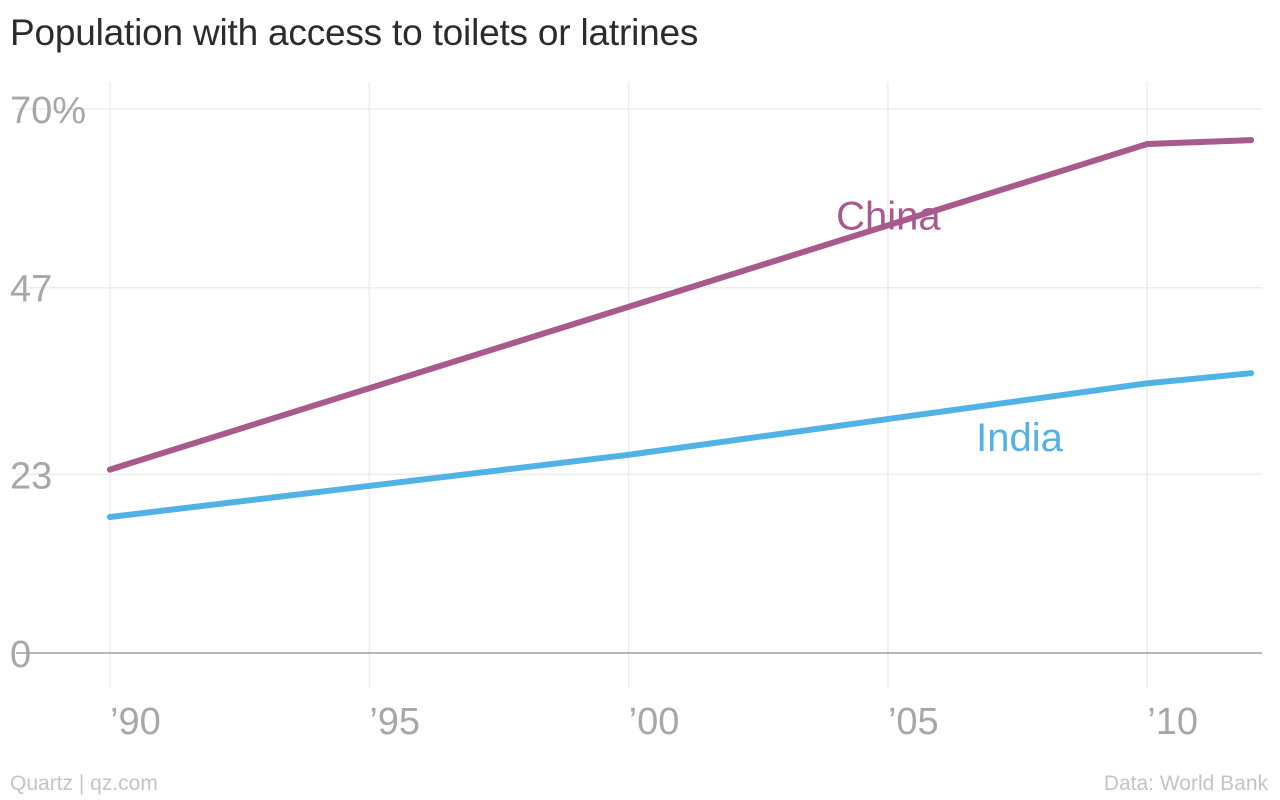 The width and height of the screenshot is (1280, 800). I want to click on y-tick-label-47: 47, so click(31, 290).